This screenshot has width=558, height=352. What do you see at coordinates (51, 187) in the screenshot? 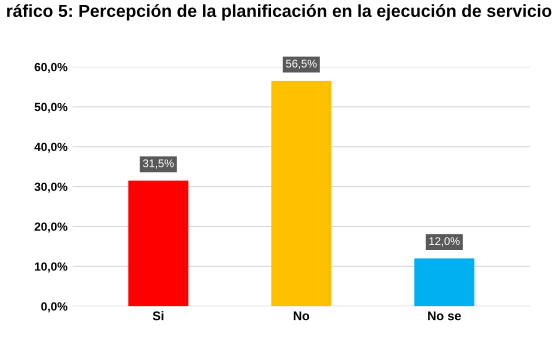
I see `y-tick-label: 30,0%` at bounding box center [51, 187].